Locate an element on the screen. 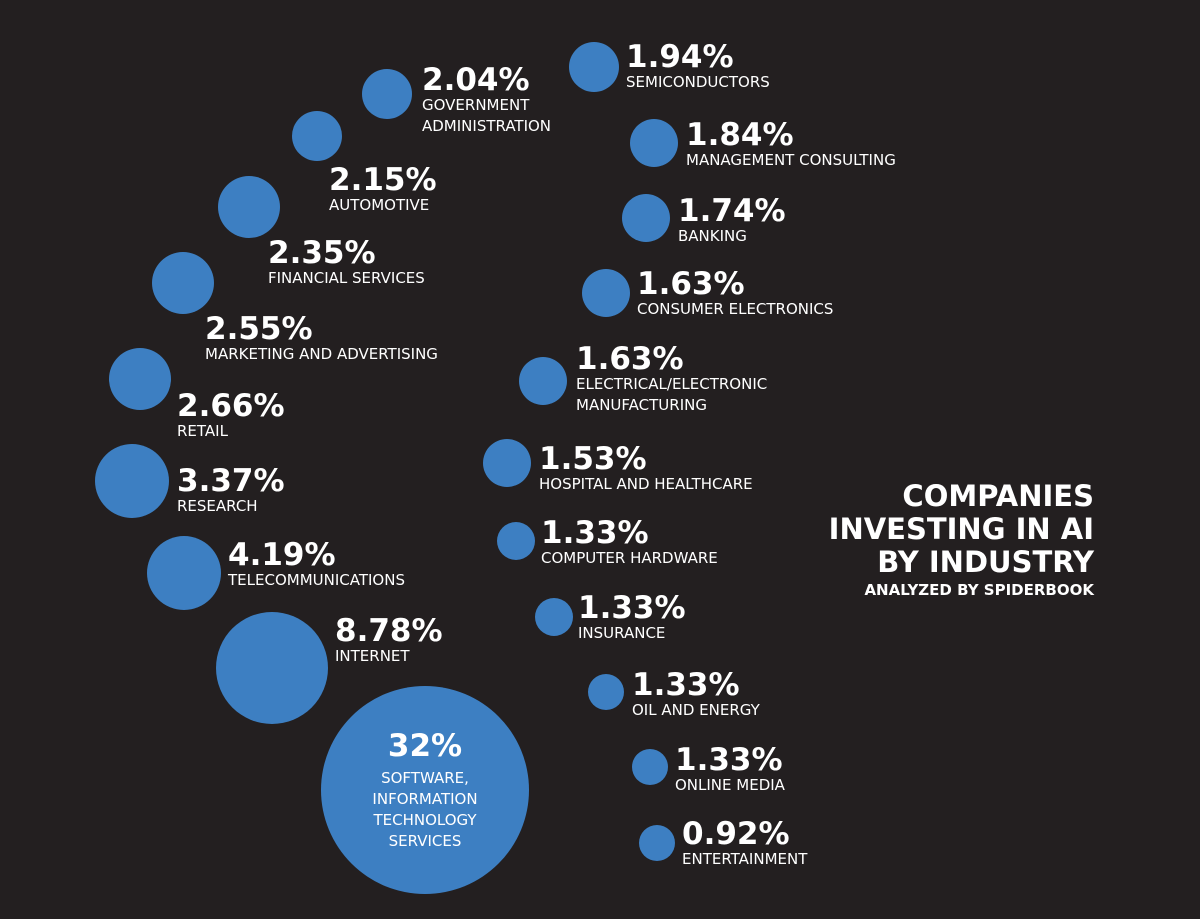 Image resolution: width=1200 pixels, height=919 pixels. bubble-group: 3.37%RESEARCH is located at coordinates (190, 481).